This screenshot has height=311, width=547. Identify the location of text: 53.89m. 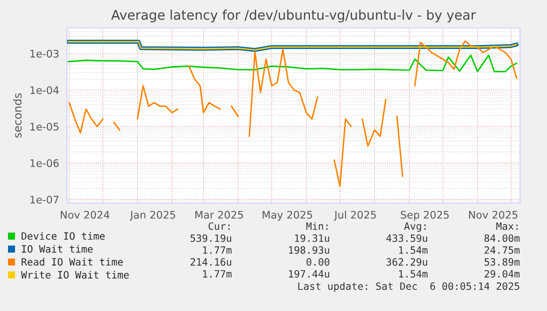
(502, 262).